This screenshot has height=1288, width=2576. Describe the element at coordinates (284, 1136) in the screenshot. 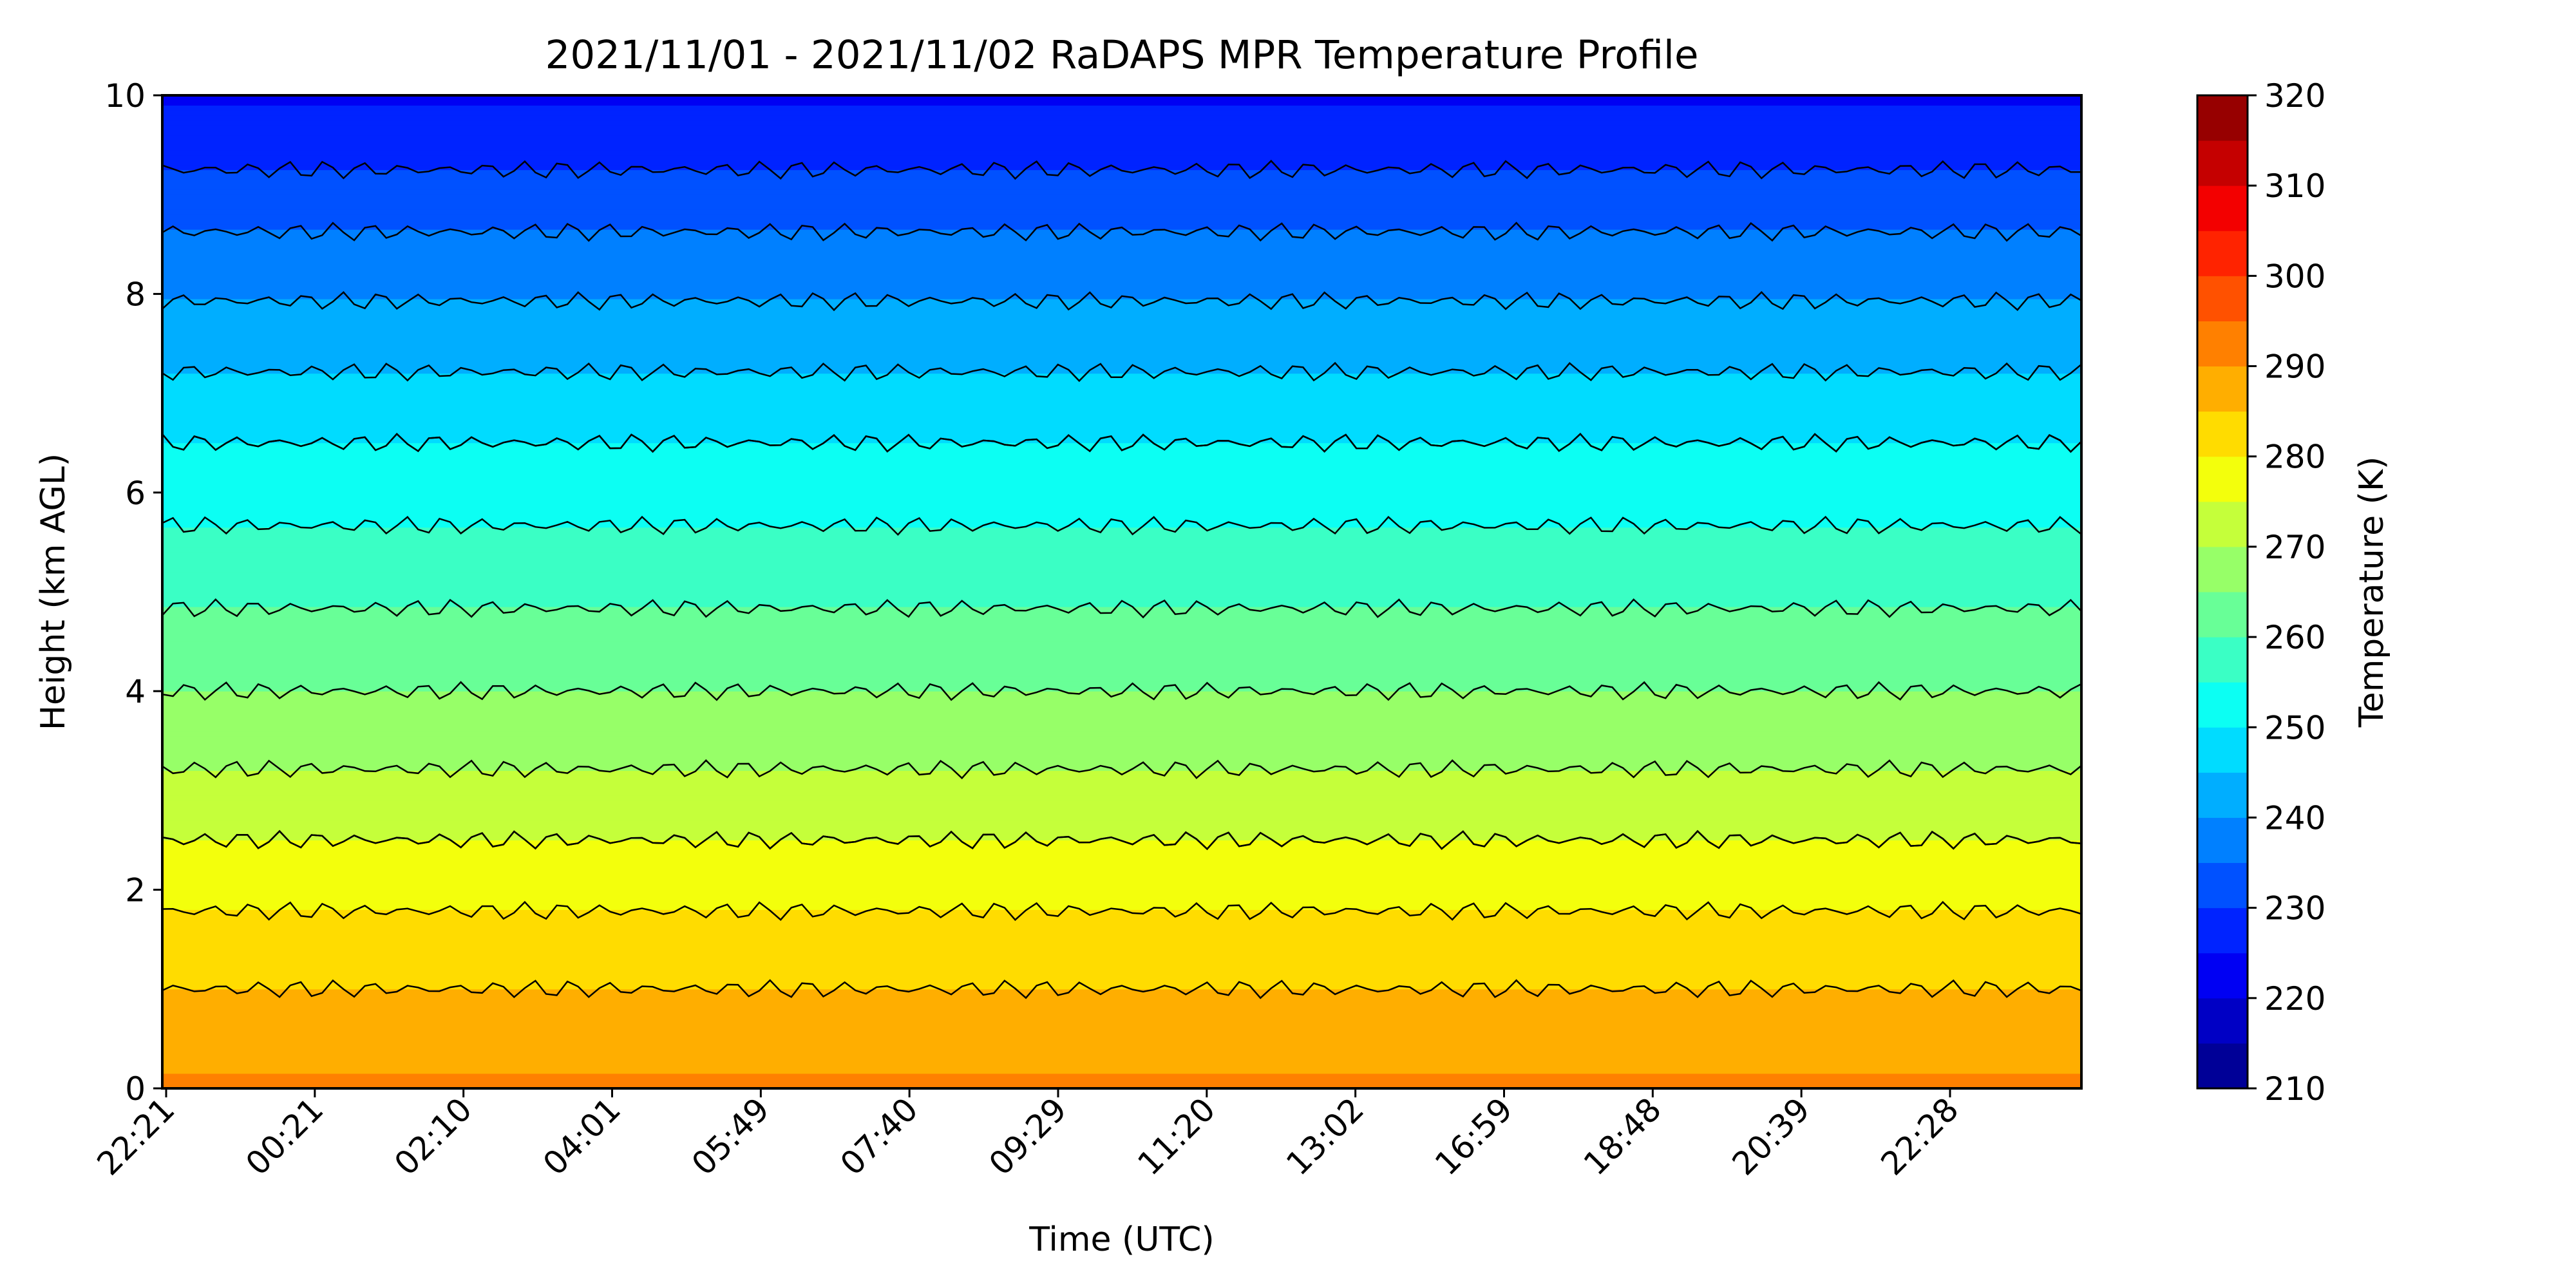

I see `x-tick-label: 00:21` at that location.